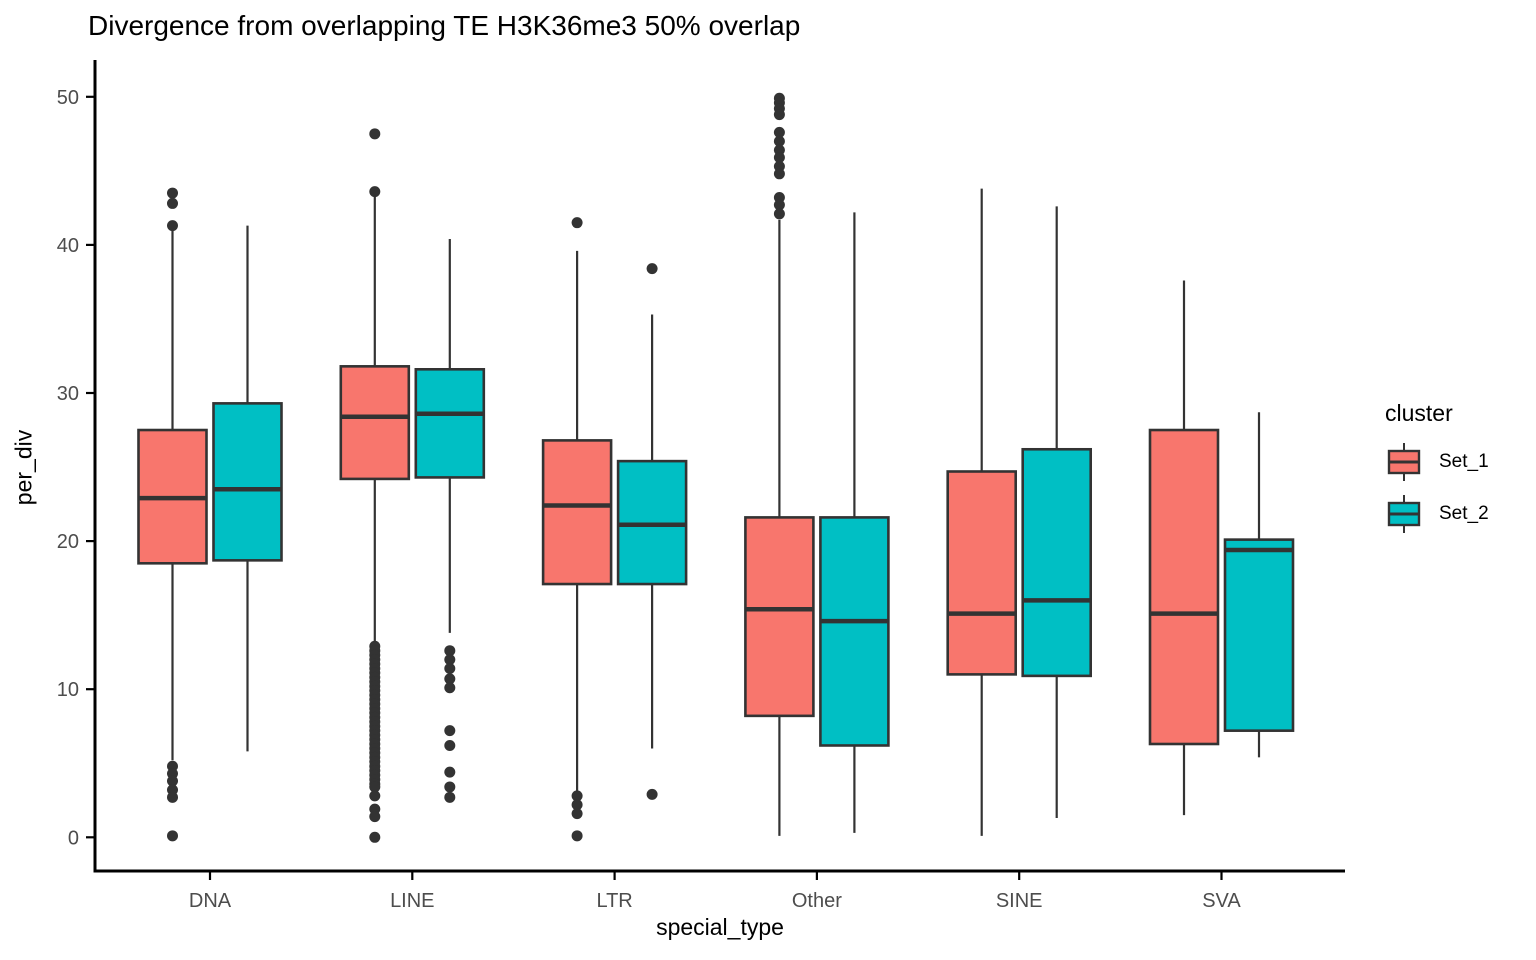  Describe the element at coordinates (1419, 413) in the screenshot. I see `legend-title: cluster` at that location.